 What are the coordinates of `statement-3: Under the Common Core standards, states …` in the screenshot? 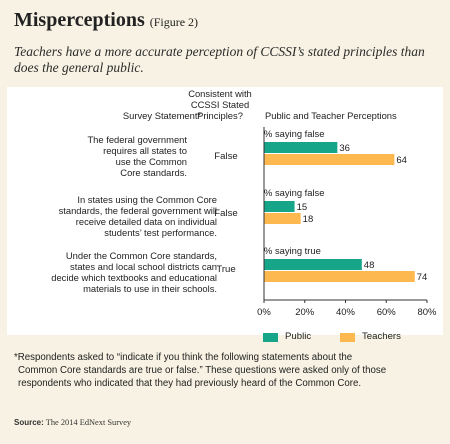 It's located at (112, 272).